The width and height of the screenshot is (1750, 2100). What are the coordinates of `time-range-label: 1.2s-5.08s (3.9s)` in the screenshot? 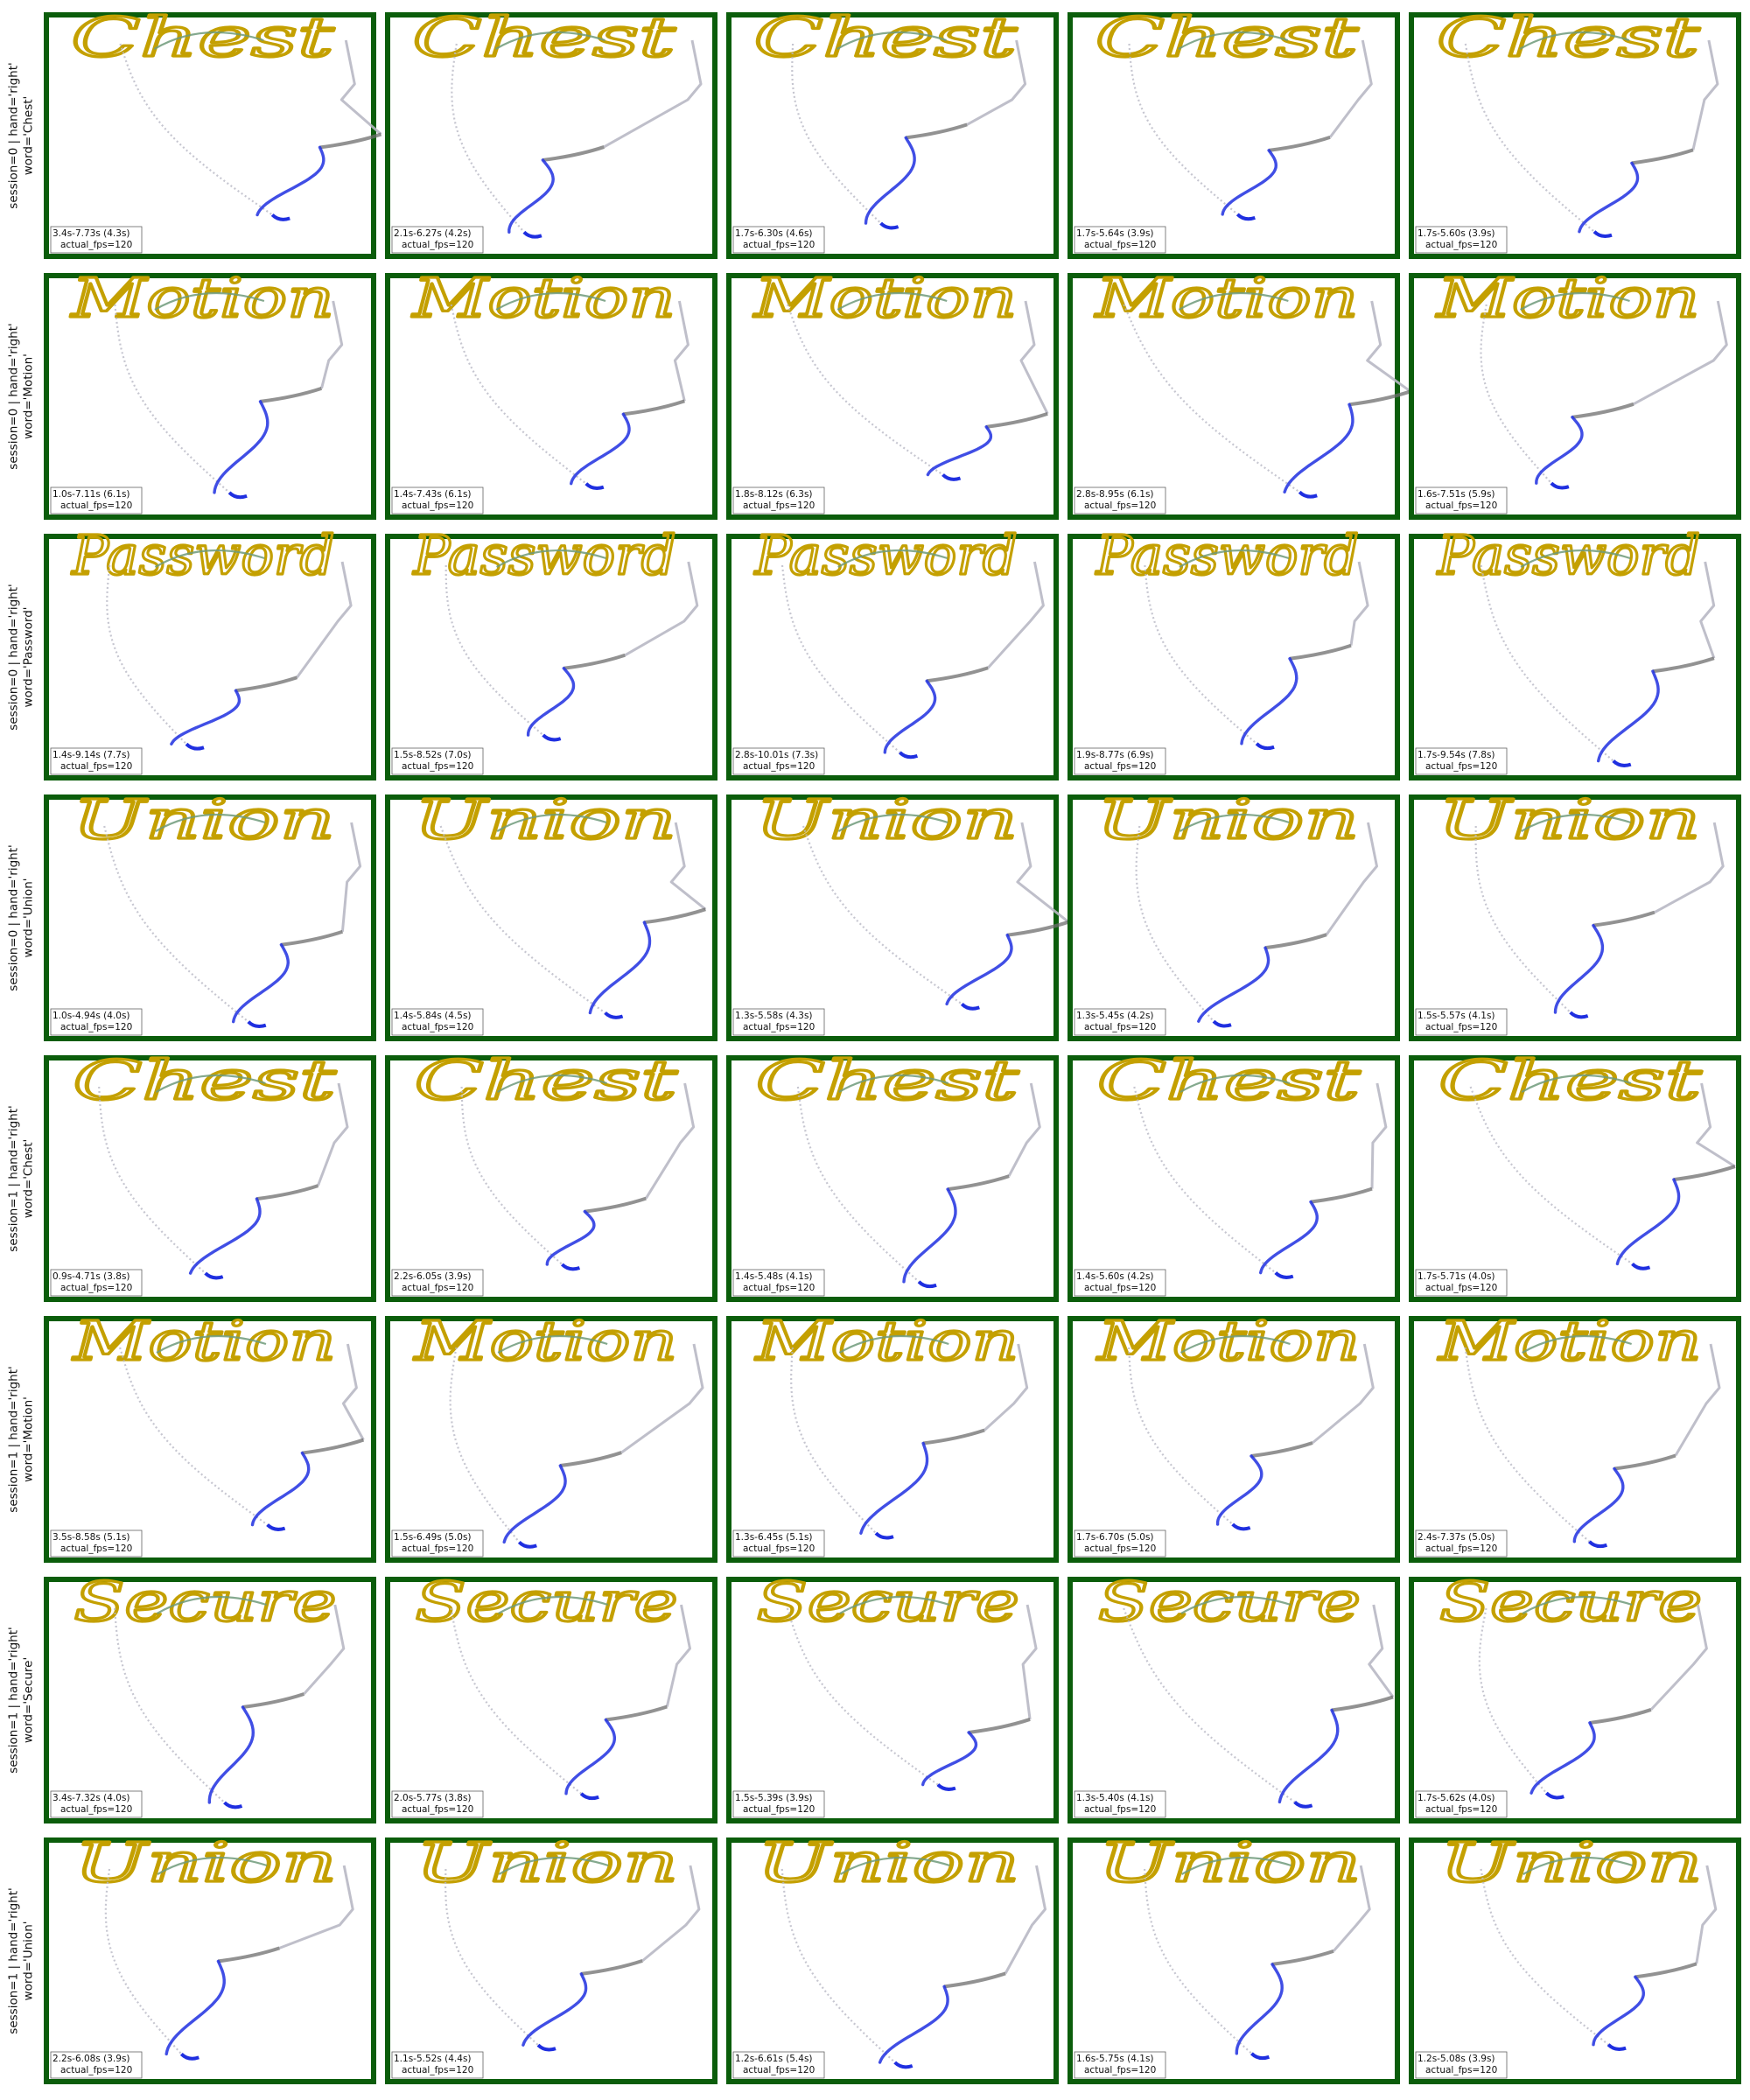 It's located at (1456, 2059).